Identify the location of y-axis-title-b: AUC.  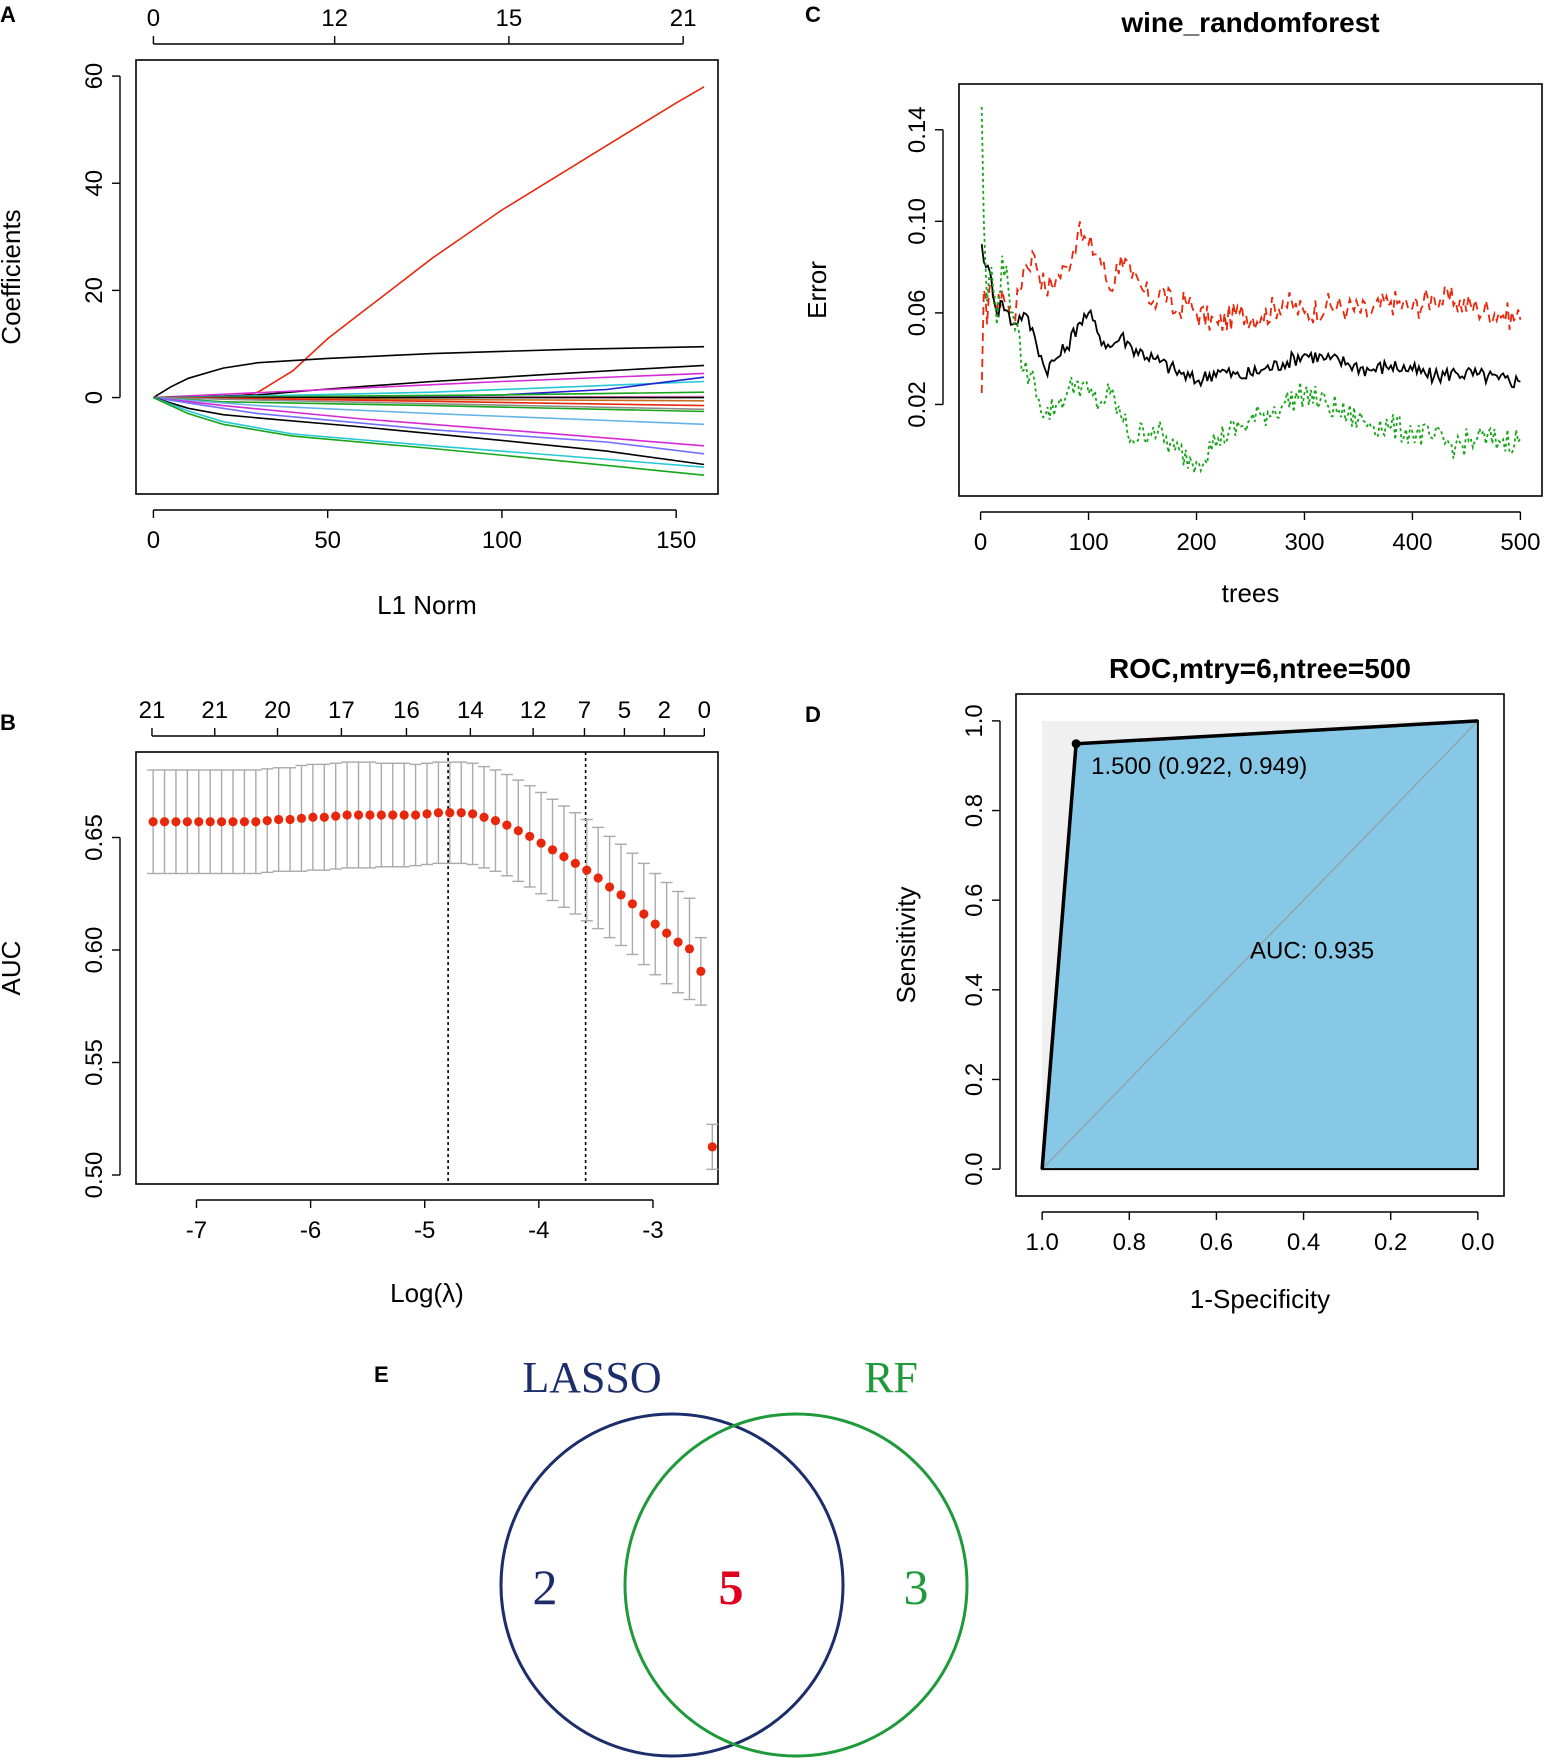
(13, 968).